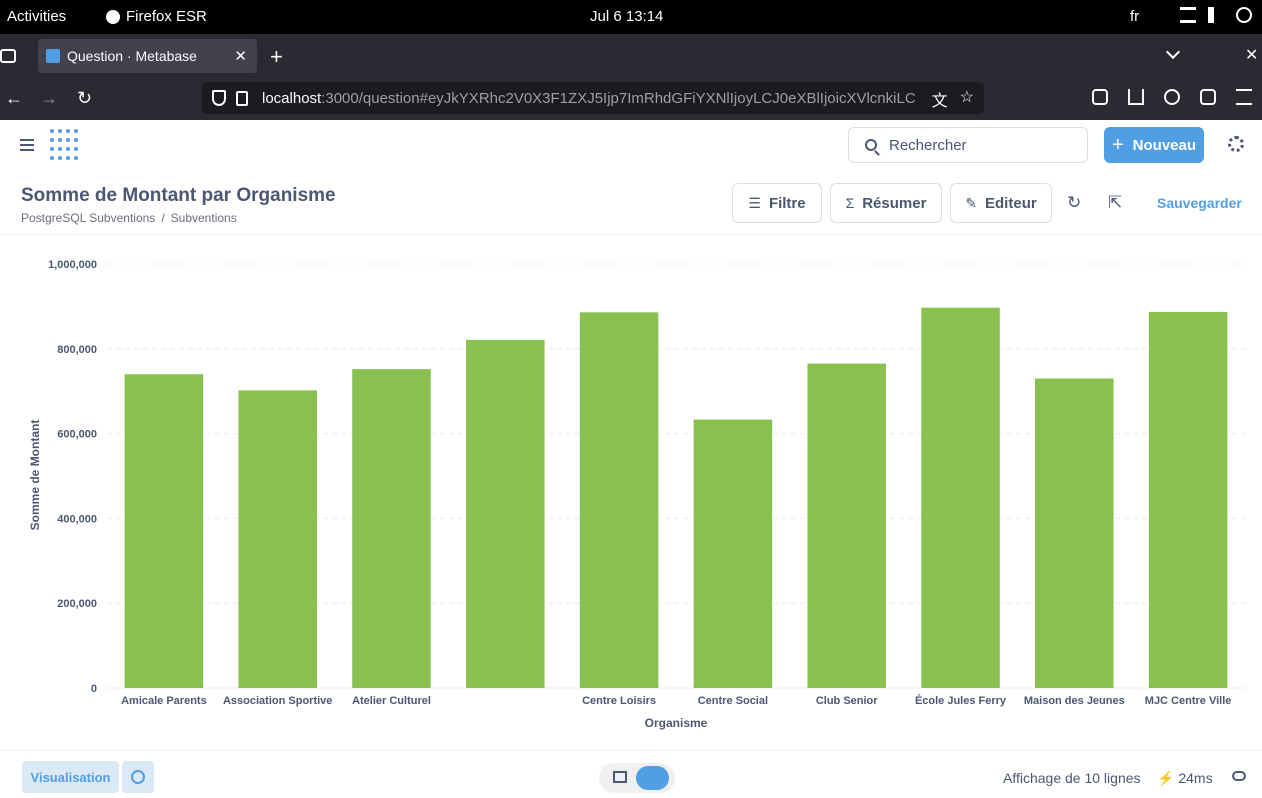 The image size is (1262, 798). I want to click on breadcrumb: PostgreSQL Subventions / Subventions, so click(129, 218).